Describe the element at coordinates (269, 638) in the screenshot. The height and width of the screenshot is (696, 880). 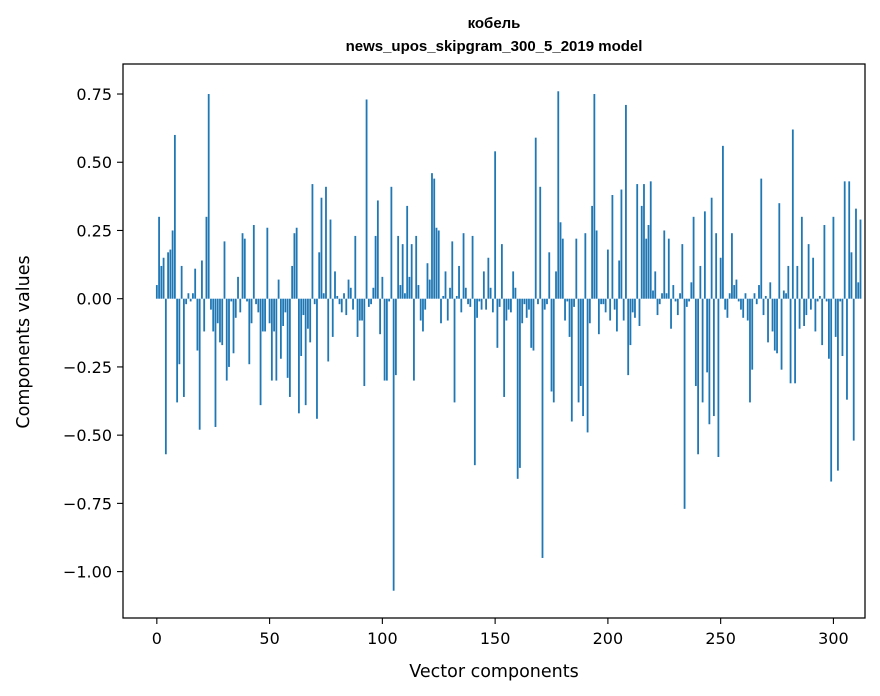
I see `x-tick-label: 50` at that location.